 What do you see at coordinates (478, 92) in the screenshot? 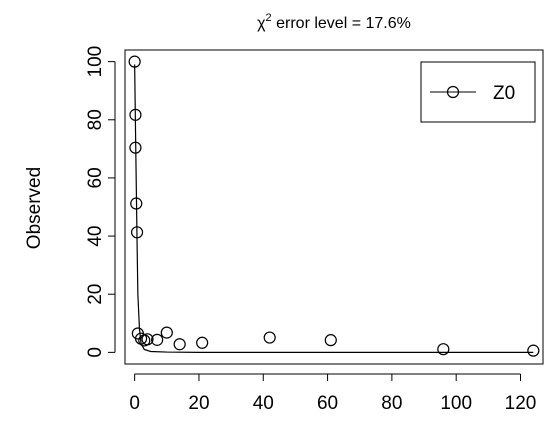
I see `legend: Z0` at bounding box center [478, 92].